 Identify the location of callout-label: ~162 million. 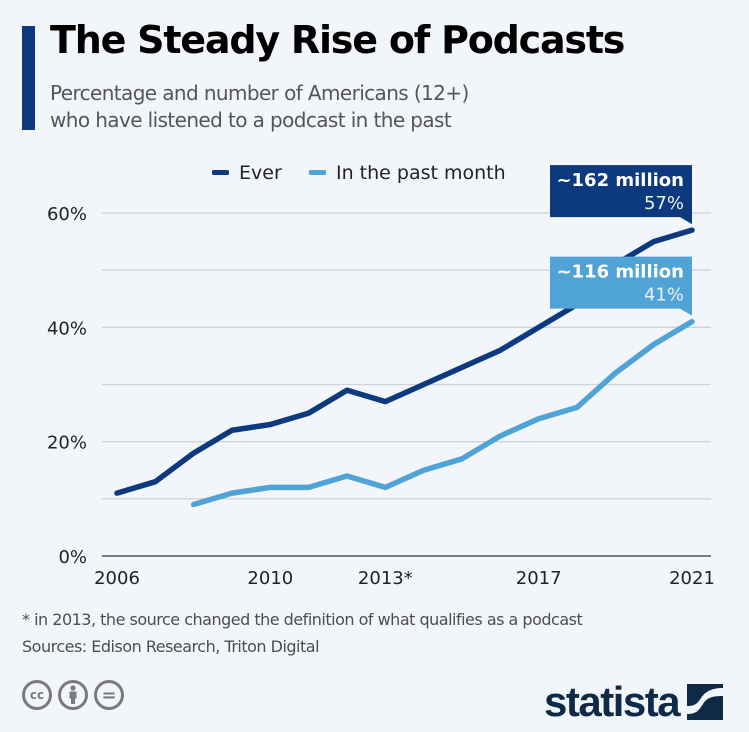
(620, 180).